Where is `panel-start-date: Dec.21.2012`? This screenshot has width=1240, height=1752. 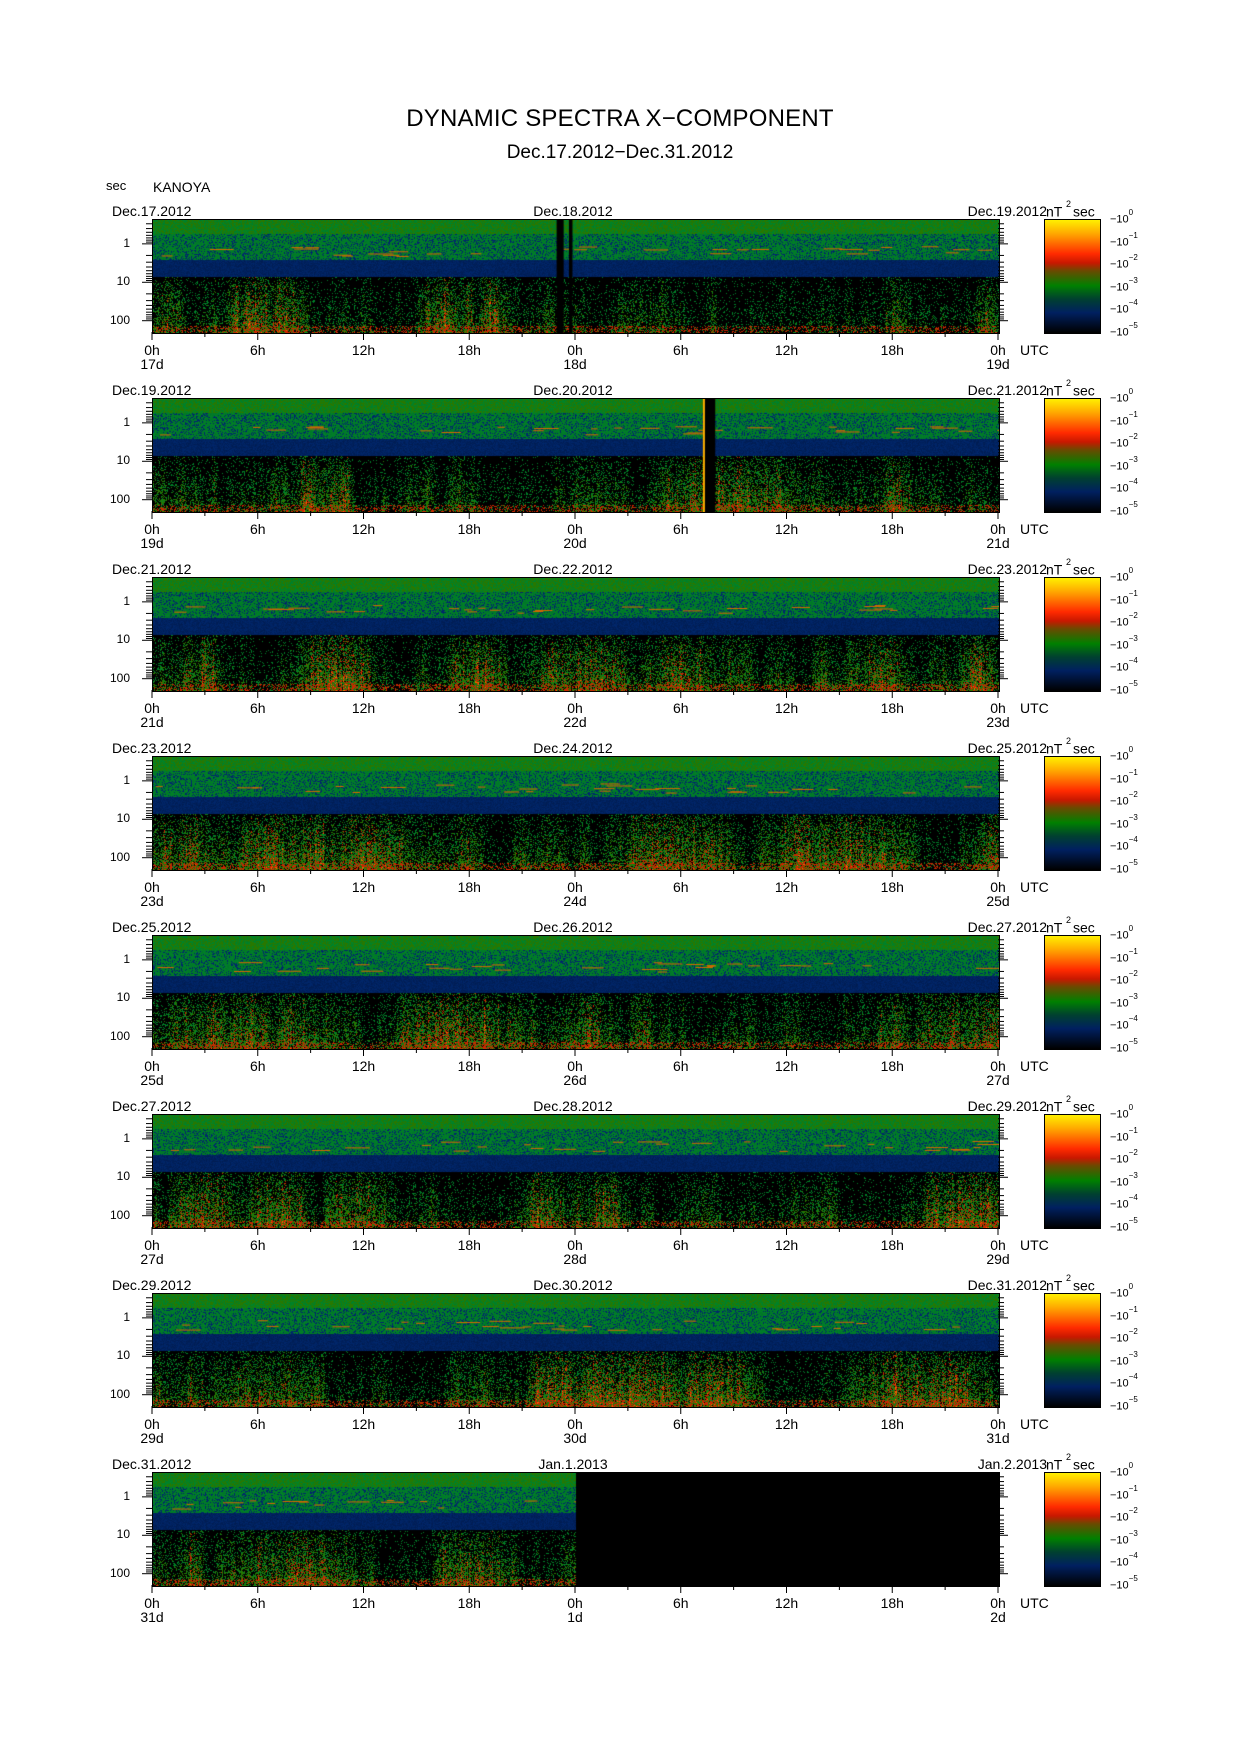
panel-start-date: Dec.21.2012 is located at coordinates (152, 569).